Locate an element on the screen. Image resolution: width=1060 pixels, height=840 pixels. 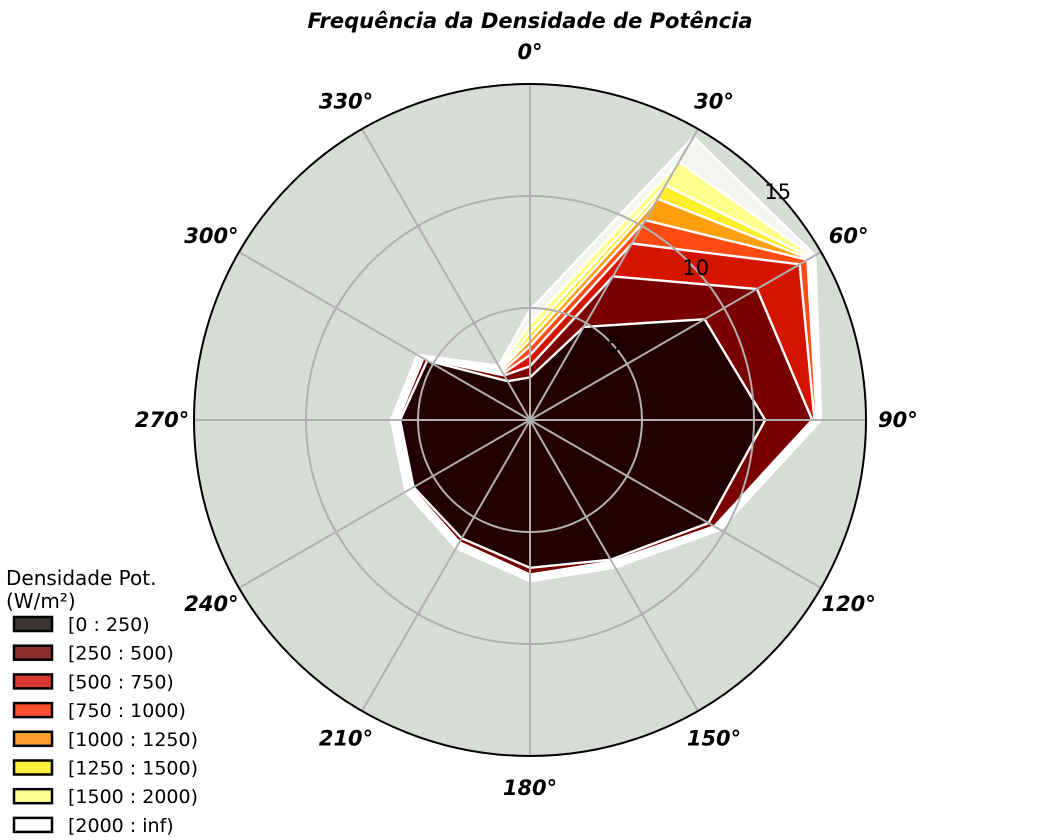
angle-label-30: 30° is located at coordinates (714, 101).